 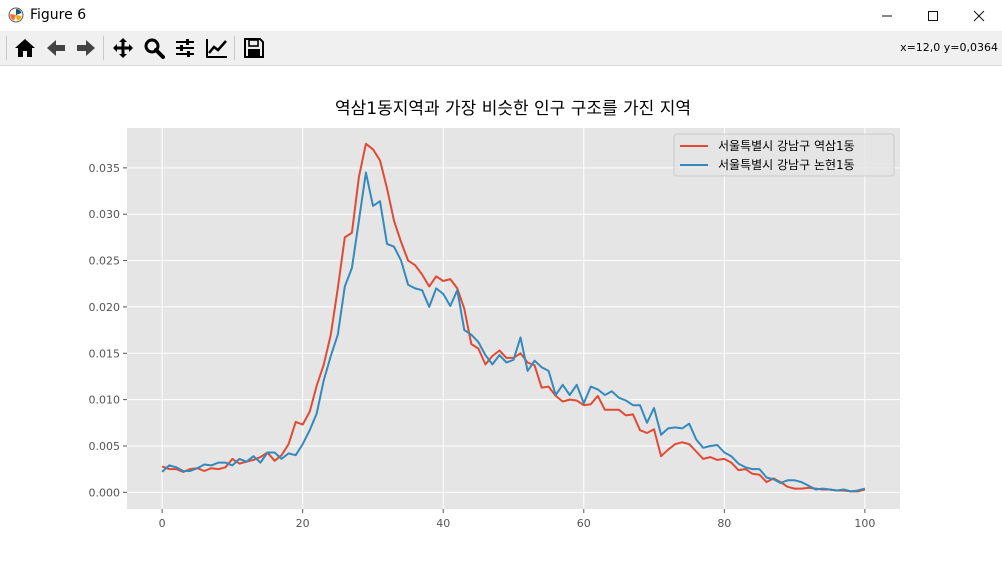 I want to click on minimize-button, so click(x=887, y=15).